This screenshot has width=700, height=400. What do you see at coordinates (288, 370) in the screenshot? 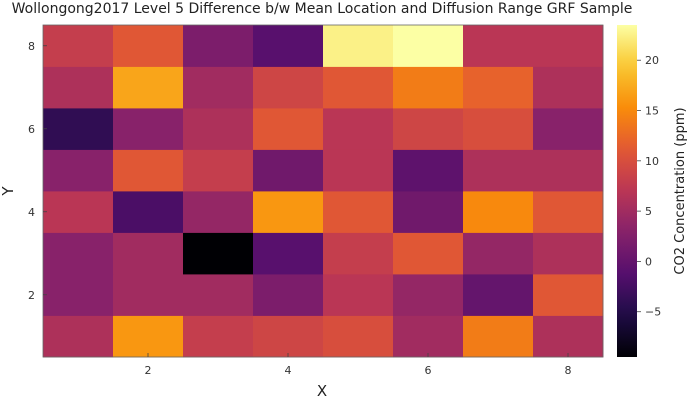
I see `x-tick-label: 4` at bounding box center [288, 370].